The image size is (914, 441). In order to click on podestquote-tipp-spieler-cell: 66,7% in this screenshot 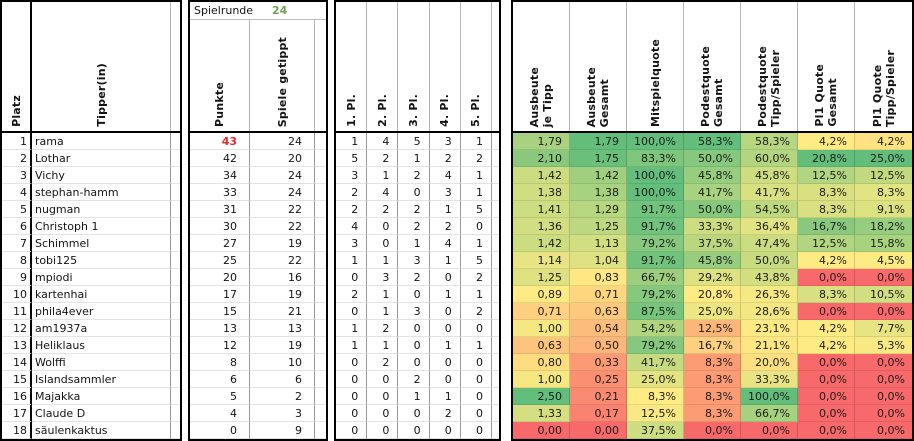, I will do `click(769, 413)`.